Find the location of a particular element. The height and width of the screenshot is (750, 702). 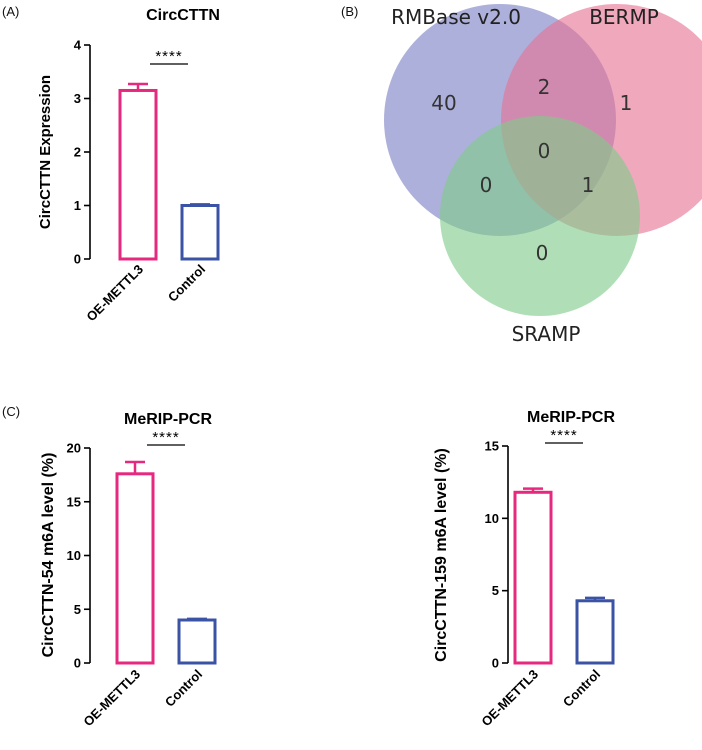

venn-count-bermp-sramp: 1 is located at coordinates (588, 185).